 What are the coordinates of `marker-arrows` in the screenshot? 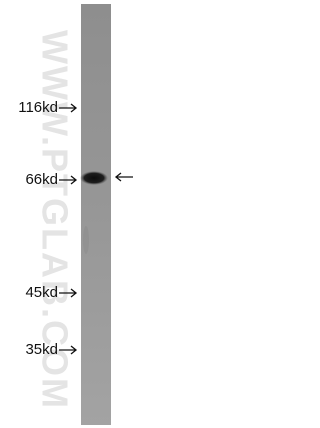 It's located at (96, 229).